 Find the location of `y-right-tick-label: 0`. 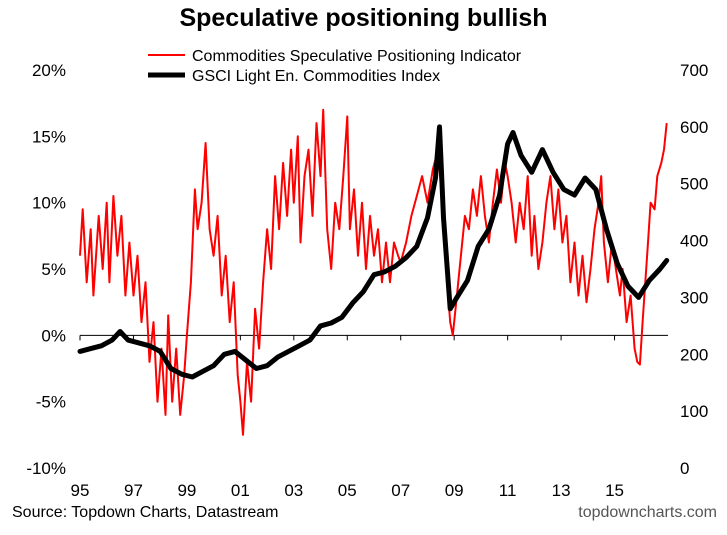

y-right-tick-label: 0 is located at coordinates (684, 468).